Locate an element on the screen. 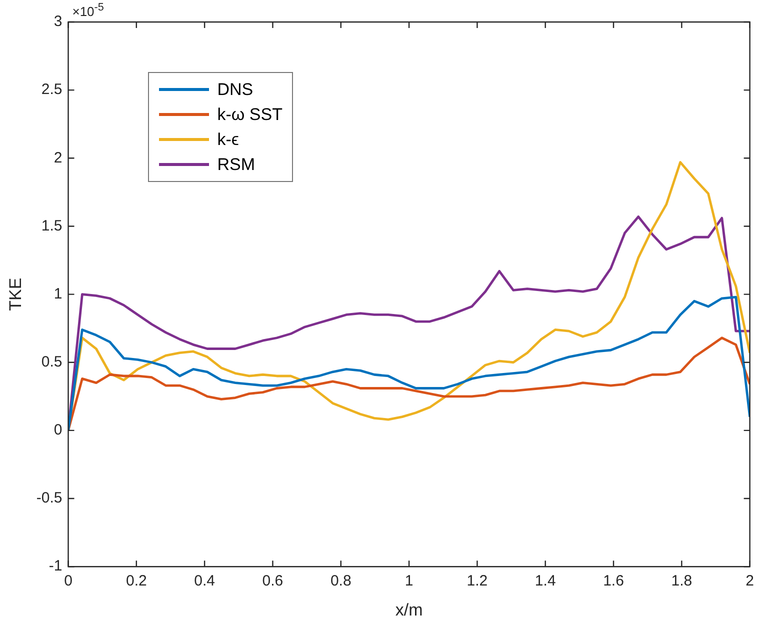 This screenshot has height=627, width=760. y-tick-label: -1 is located at coordinates (55, 566).